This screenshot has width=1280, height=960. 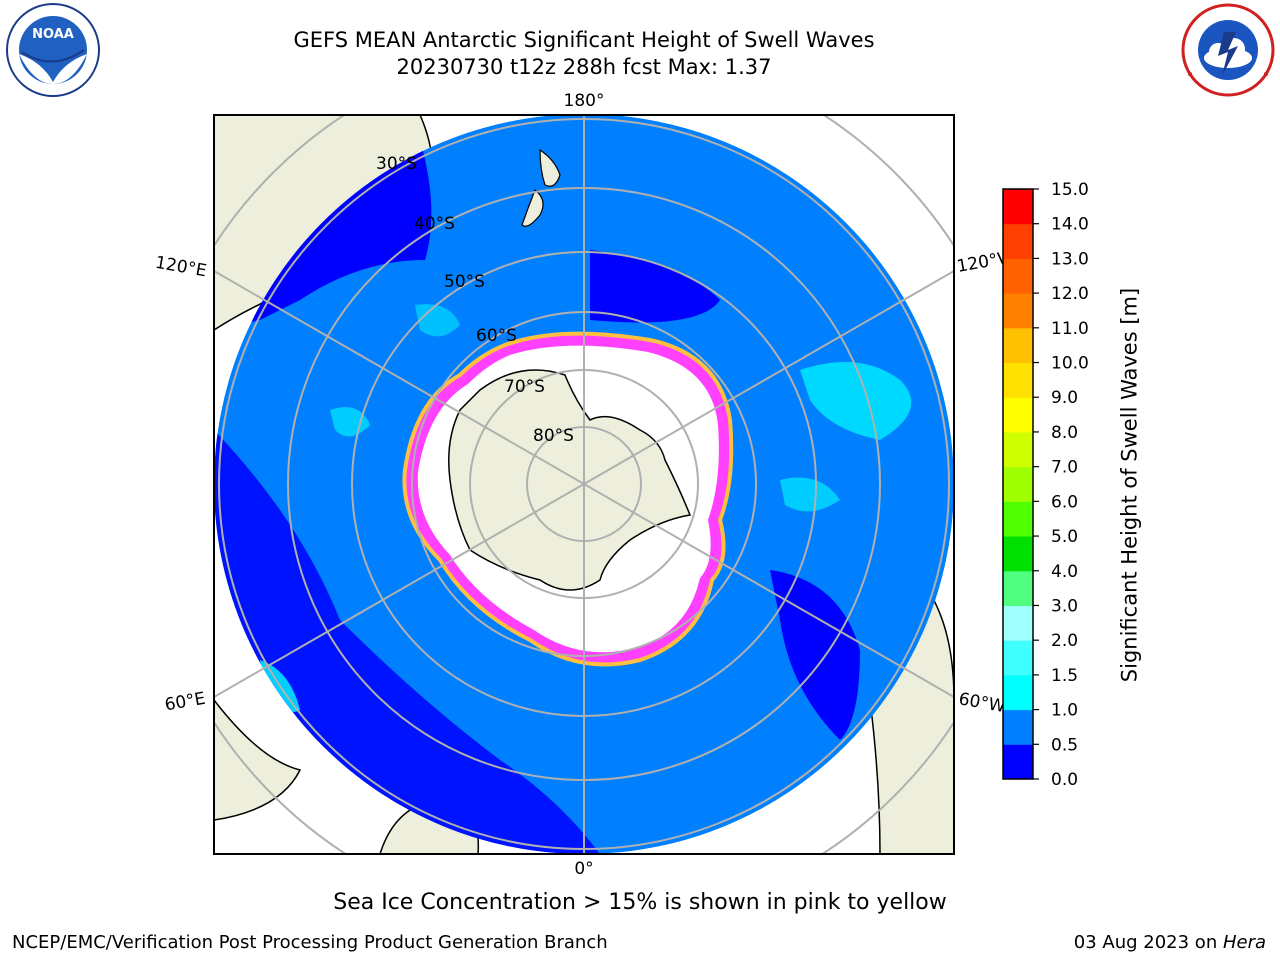 I want to click on footer-date-text: 03 Aug 2023 on, so click(x=1148, y=942).